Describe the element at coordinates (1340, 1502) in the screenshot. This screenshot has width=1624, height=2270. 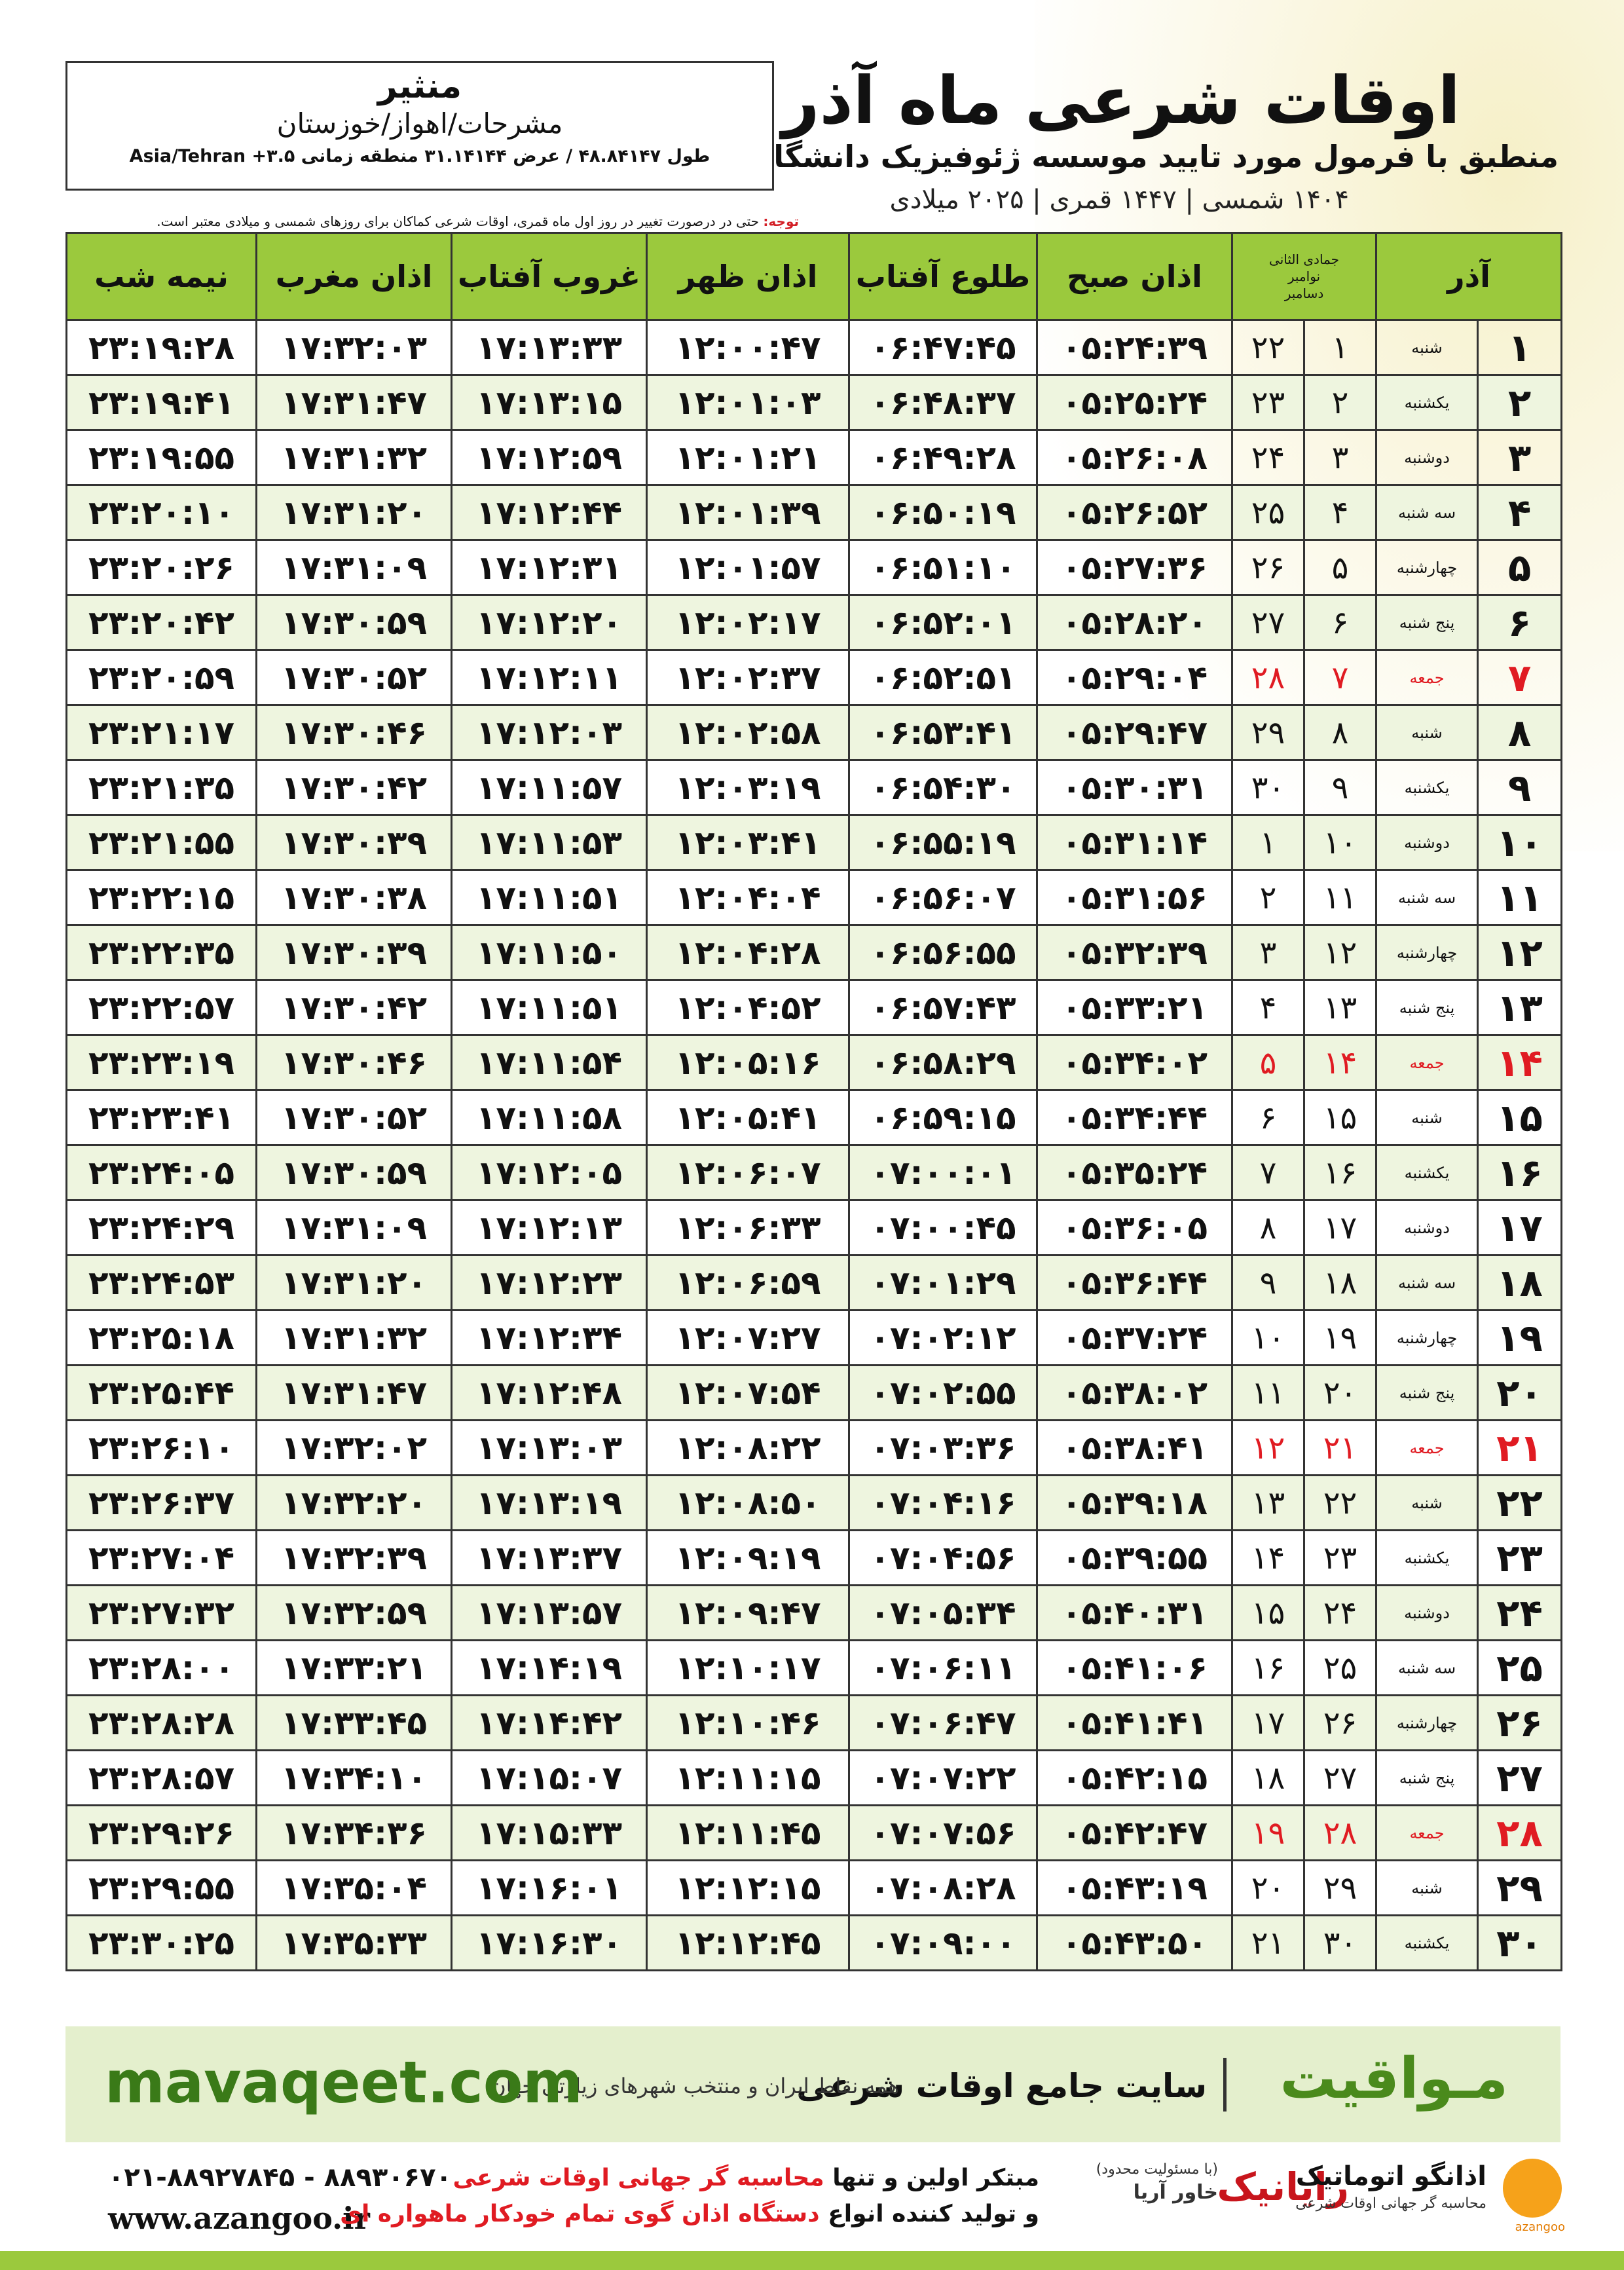
I see `lunar-day: ۲۲` at that location.